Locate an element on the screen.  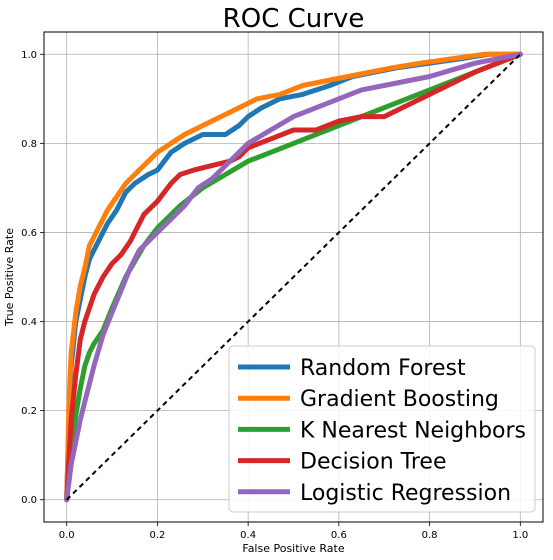
y-tick-label: 1.0 is located at coordinates (29, 55).